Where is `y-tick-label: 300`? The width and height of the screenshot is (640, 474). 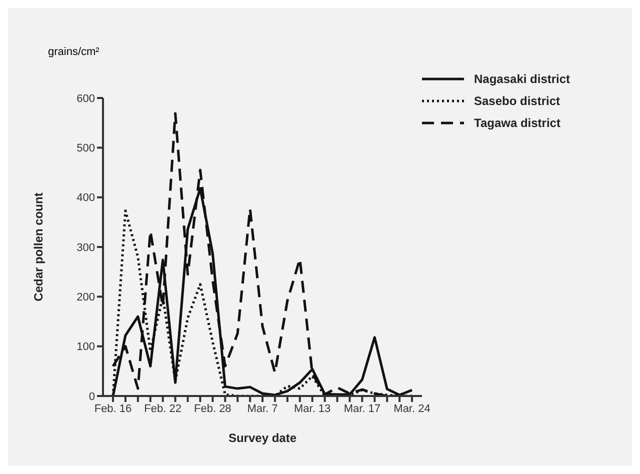
y-tick-label: 300 is located at coordinates (85, 248).